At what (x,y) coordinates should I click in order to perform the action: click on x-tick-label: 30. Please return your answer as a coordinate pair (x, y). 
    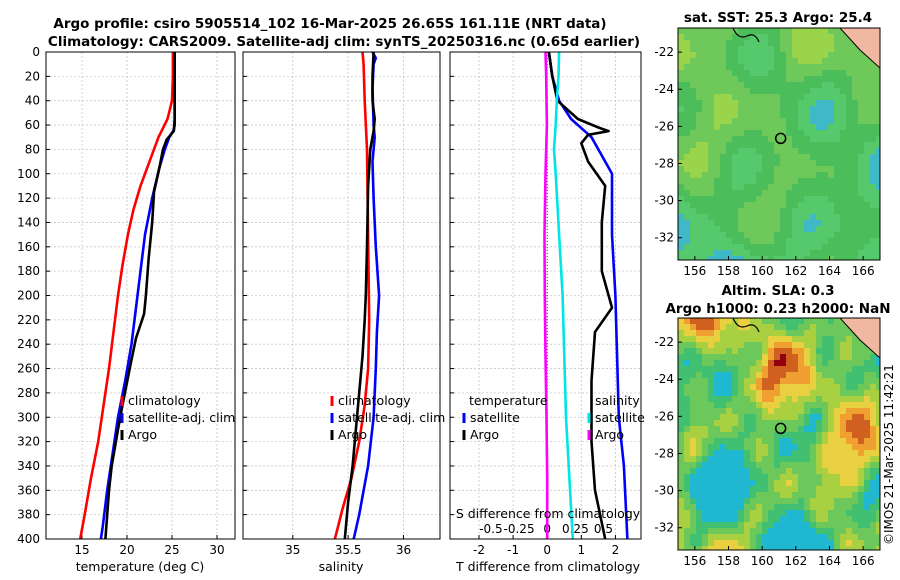
    Looking at the image, I should click on (216, 550).